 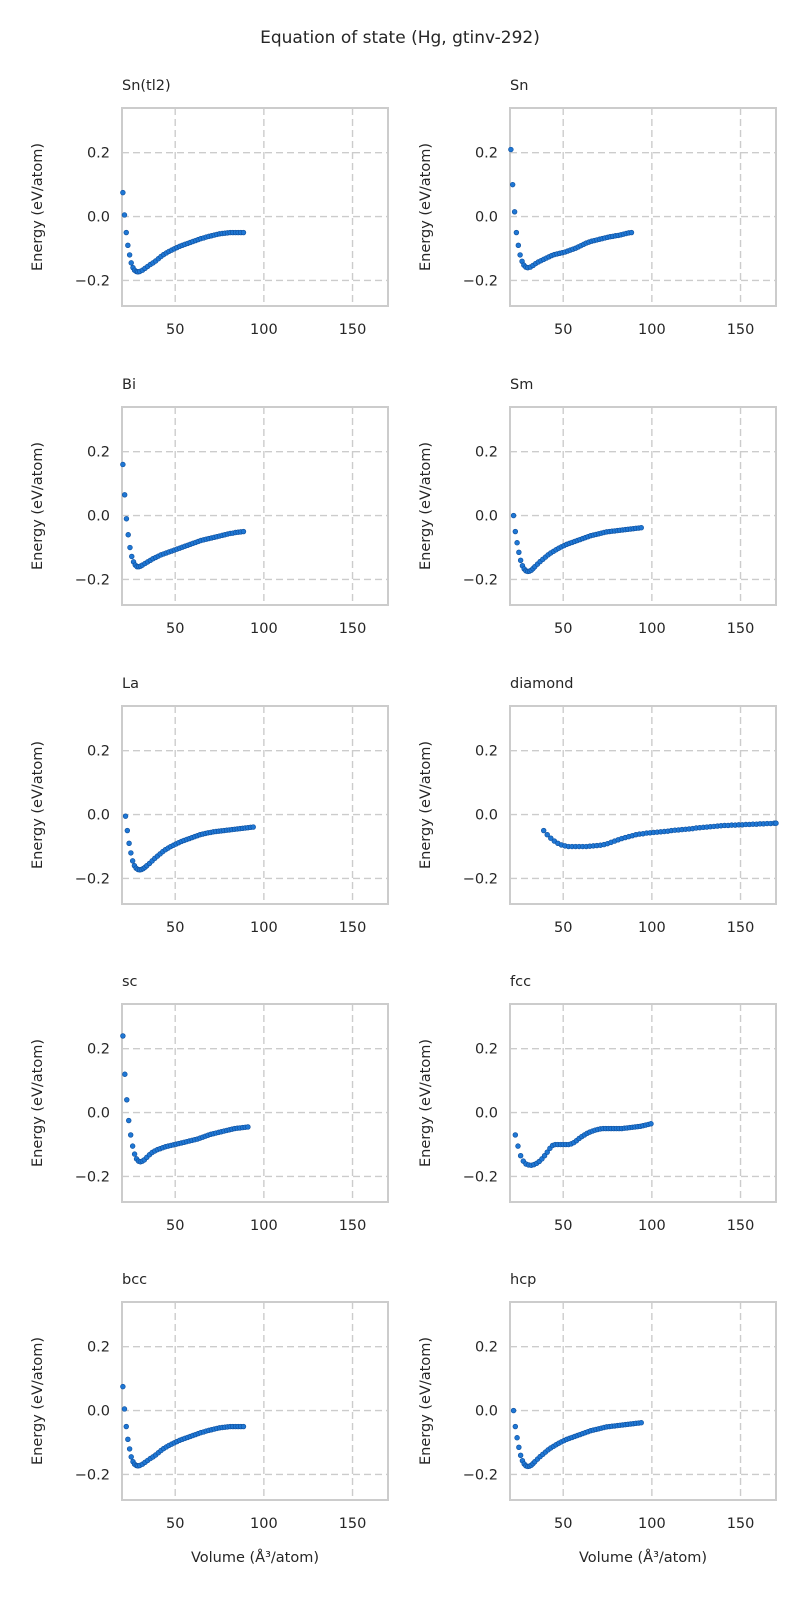 I want to click on subplot: sc 50 100 150 −0.2 0.0 0.2 Energy (eV/atom), so click(x=209, y=1104).